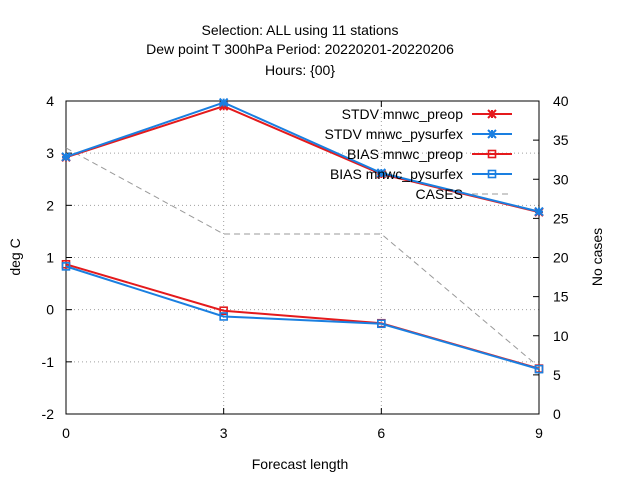  I want to click on y-tick-label: 2, so click(50, 205).